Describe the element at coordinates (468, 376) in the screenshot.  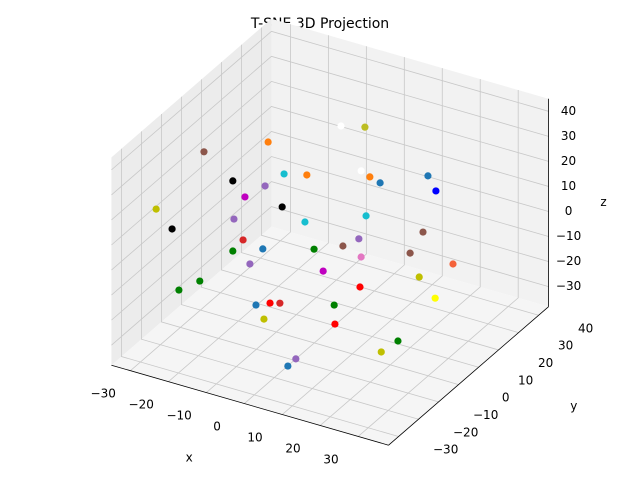
I see `y-axis-line` at that location.